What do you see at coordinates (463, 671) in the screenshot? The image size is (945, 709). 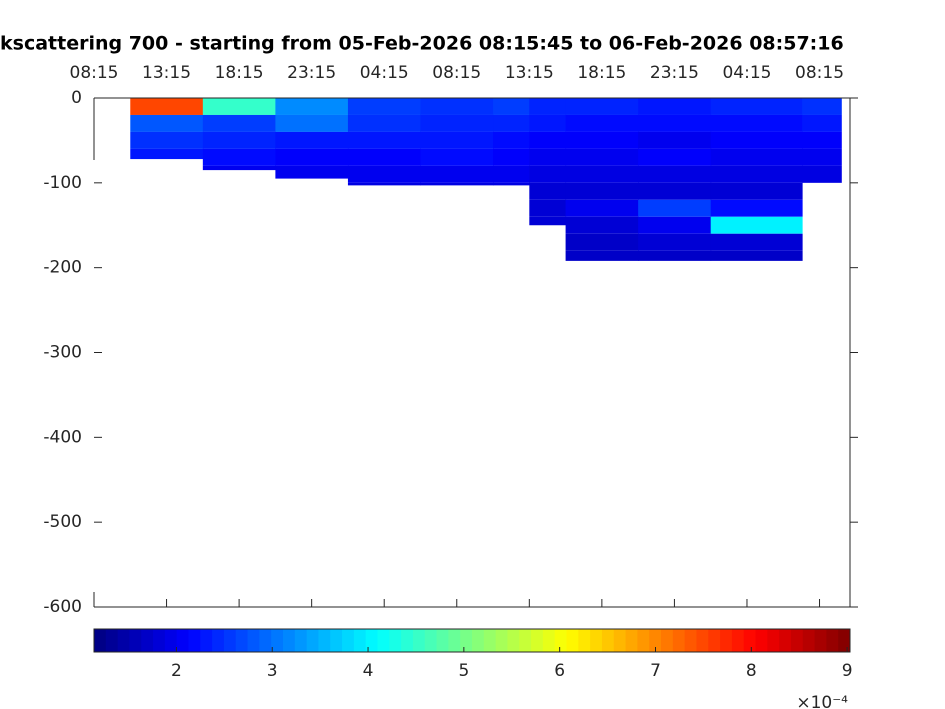 I see `colorbar-tick-label: 5` at bounding box center [463, 671].